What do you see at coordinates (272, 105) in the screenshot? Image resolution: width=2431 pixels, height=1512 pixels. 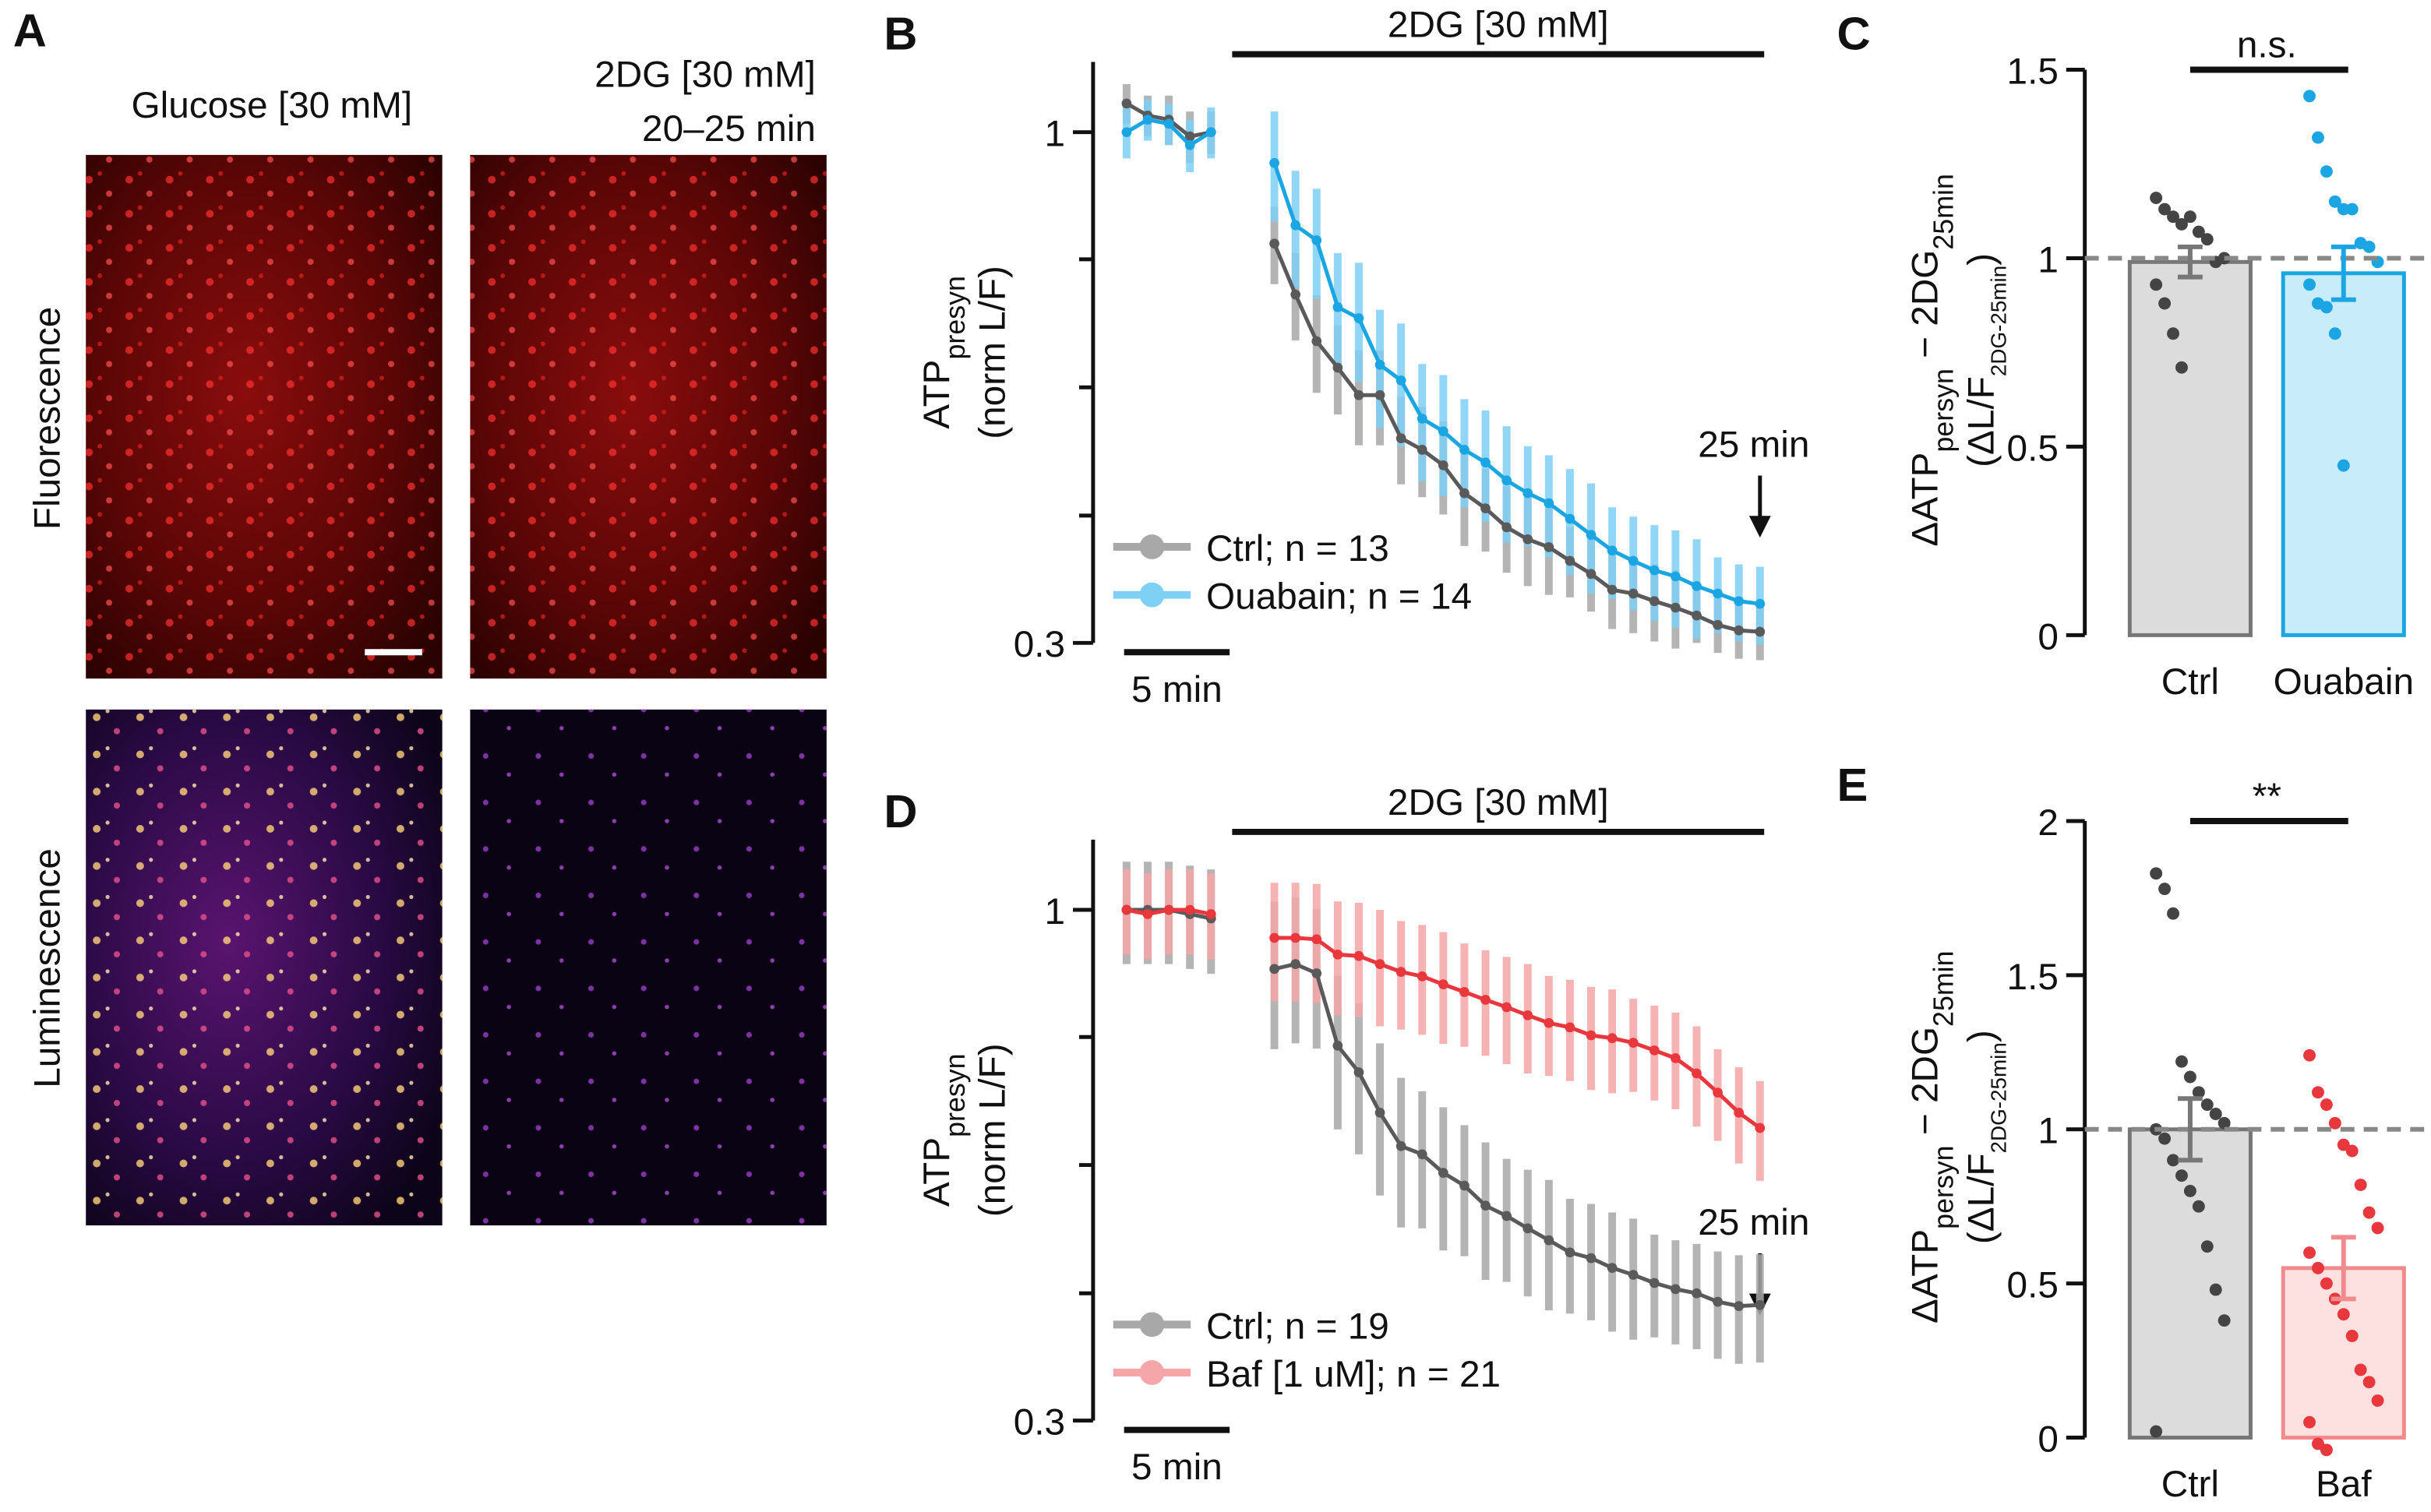 I see `column-title: Glucose [30 mM]` at bounding box center [272, 105].